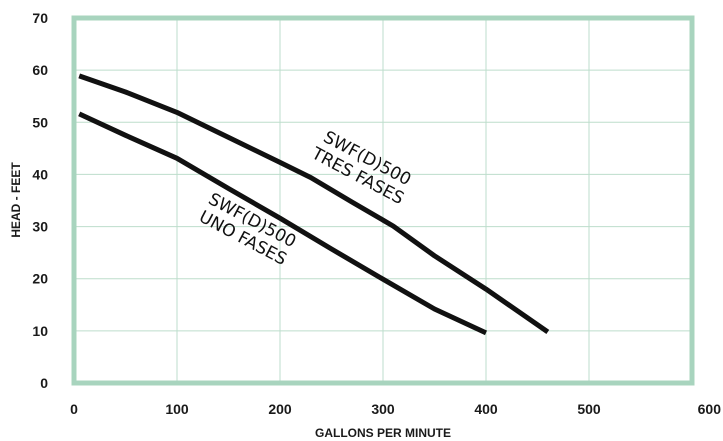 This screenshot has width=723, height=441. Describe the element at coordinates (74, 409) in the screenshot. I see `x-tick-label-0: 0` at that location.